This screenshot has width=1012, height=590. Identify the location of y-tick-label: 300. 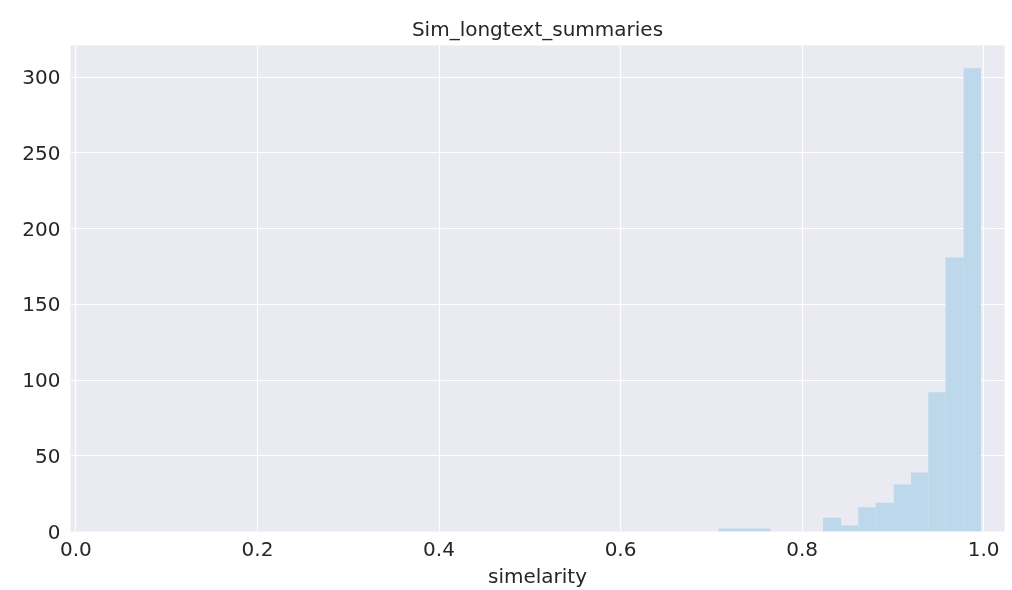
(41, 77).